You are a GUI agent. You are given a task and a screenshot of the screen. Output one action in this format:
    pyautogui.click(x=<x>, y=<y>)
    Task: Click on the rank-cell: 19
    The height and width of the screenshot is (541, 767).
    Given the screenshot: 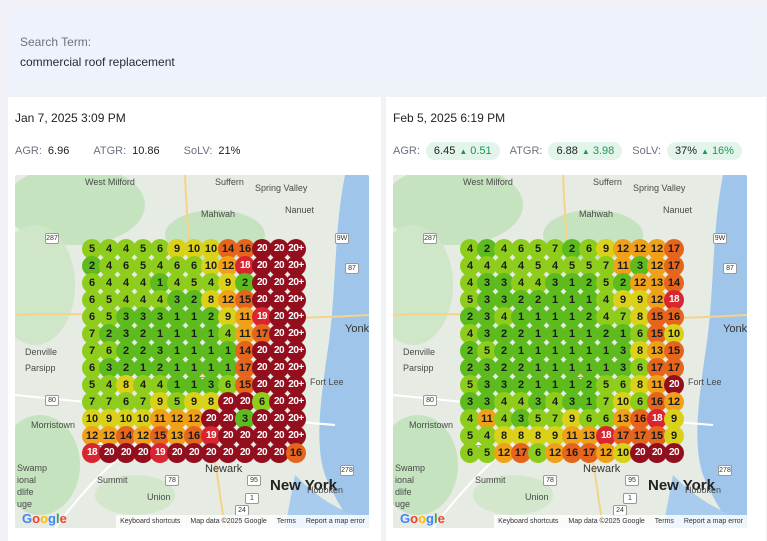 What is the action you would take?
    pyautogui.click(x=262, y=317)
    